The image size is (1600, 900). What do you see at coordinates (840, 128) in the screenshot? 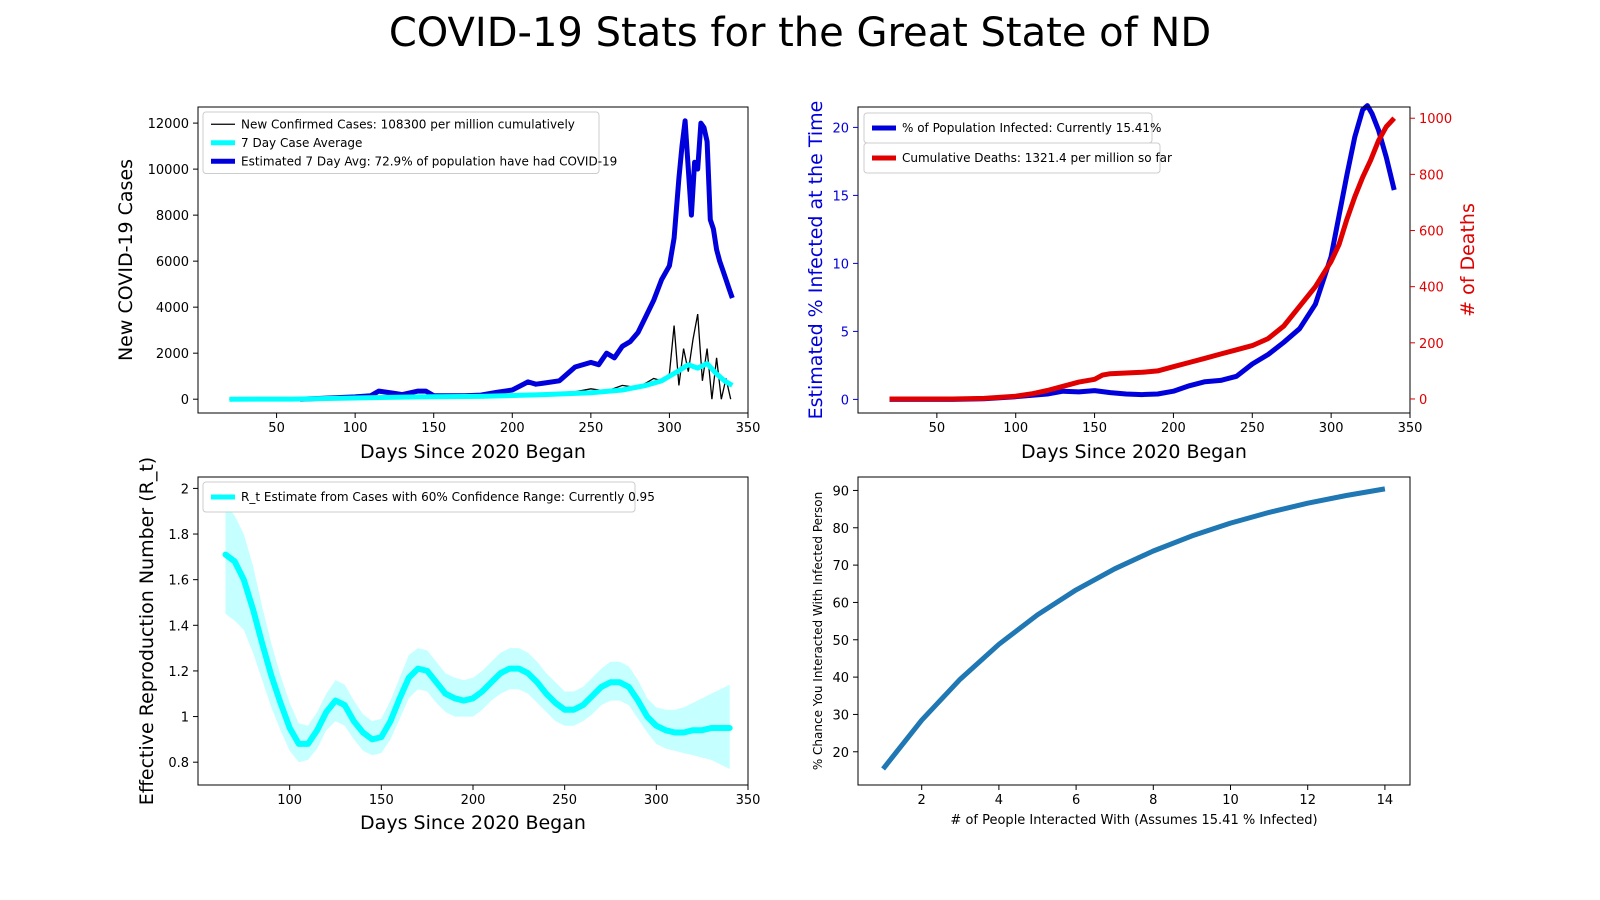
I see `infected-left-ytick-label: 20` at bounding box center [840, 128].